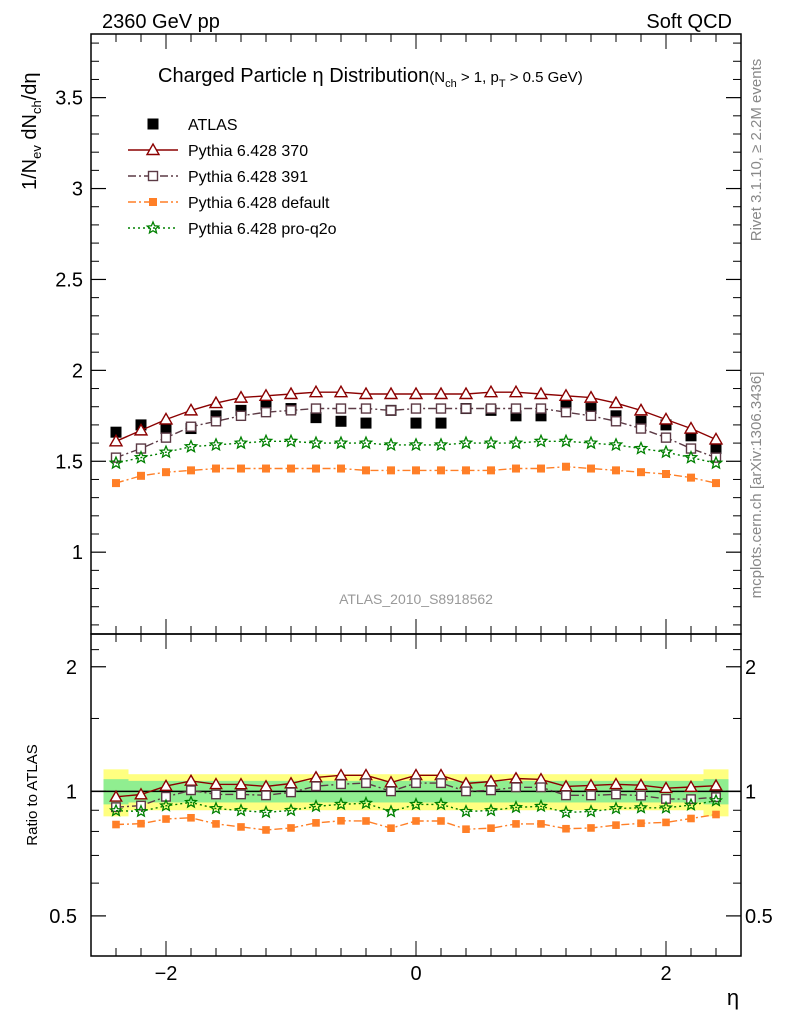 This screenshot has height=1024, width=786. What do you see at coordinates (416, 451) in the screenshot?
I see `series-pq2o` at bounding box center [416, 451].